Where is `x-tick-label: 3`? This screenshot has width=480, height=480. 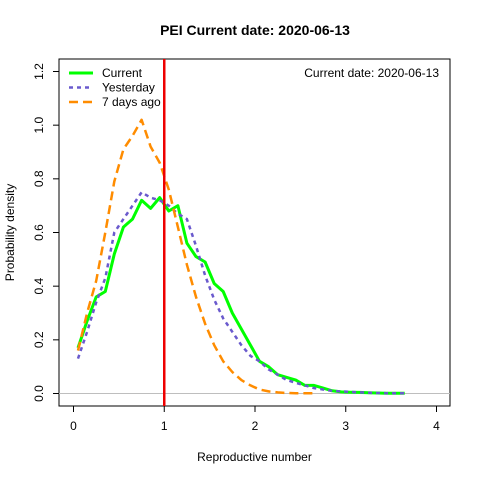 x-tick-label: 3 is located at coordinates (345, 426).